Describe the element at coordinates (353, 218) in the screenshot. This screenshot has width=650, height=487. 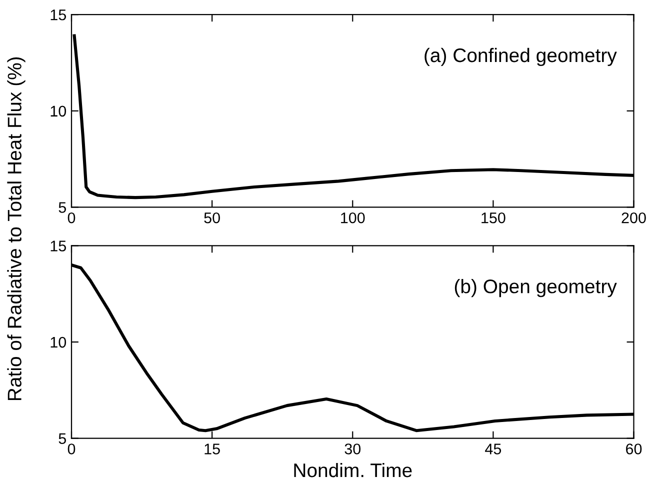
I see `x-tick-label: 100` at that location.